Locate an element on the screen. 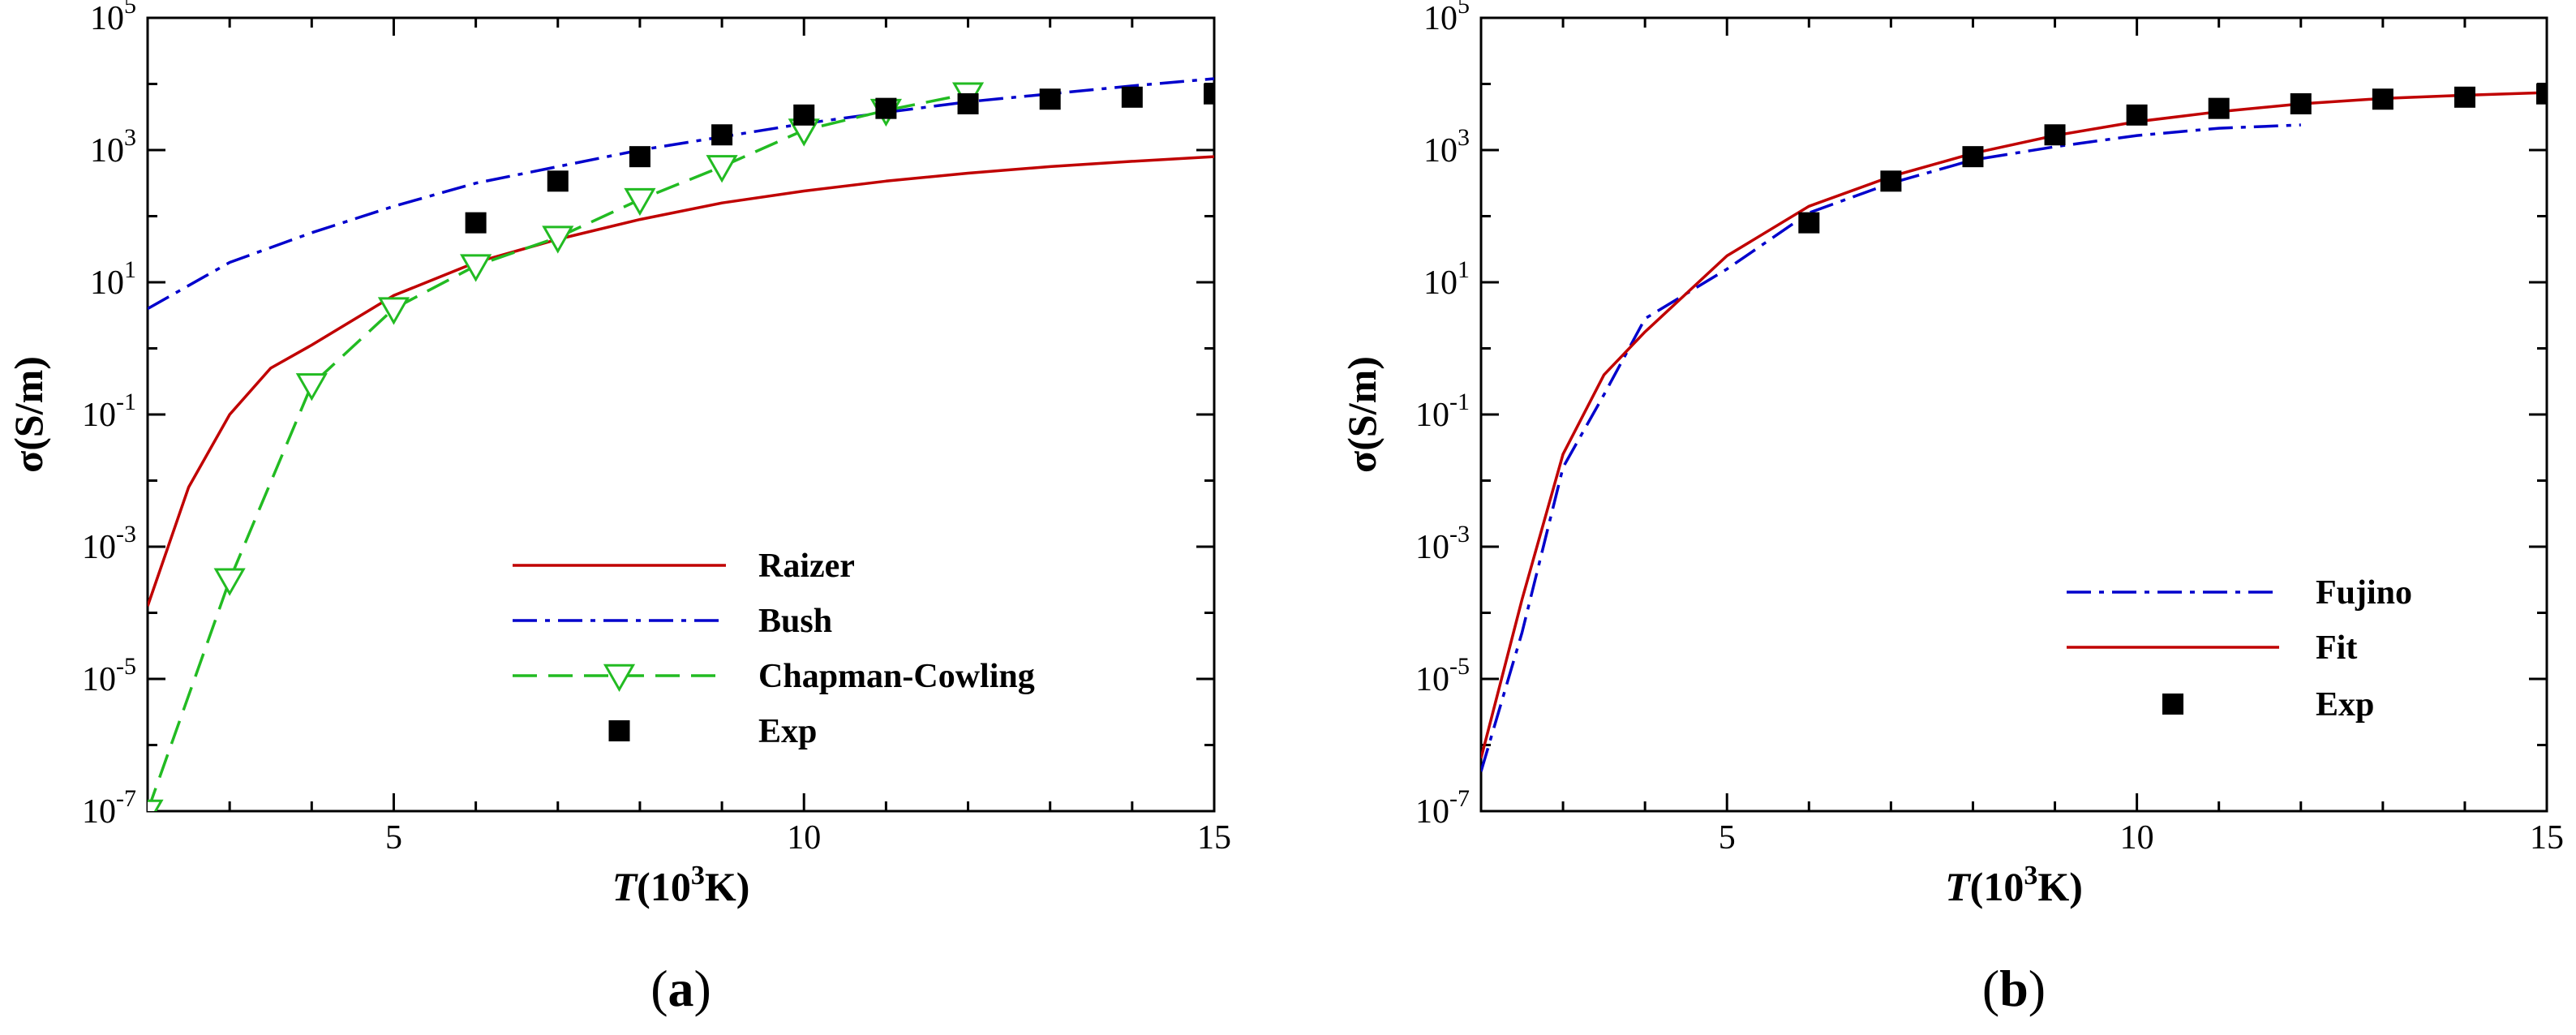  y-tick-label: 10⁻⁵ is located at coordinates (109, 676).